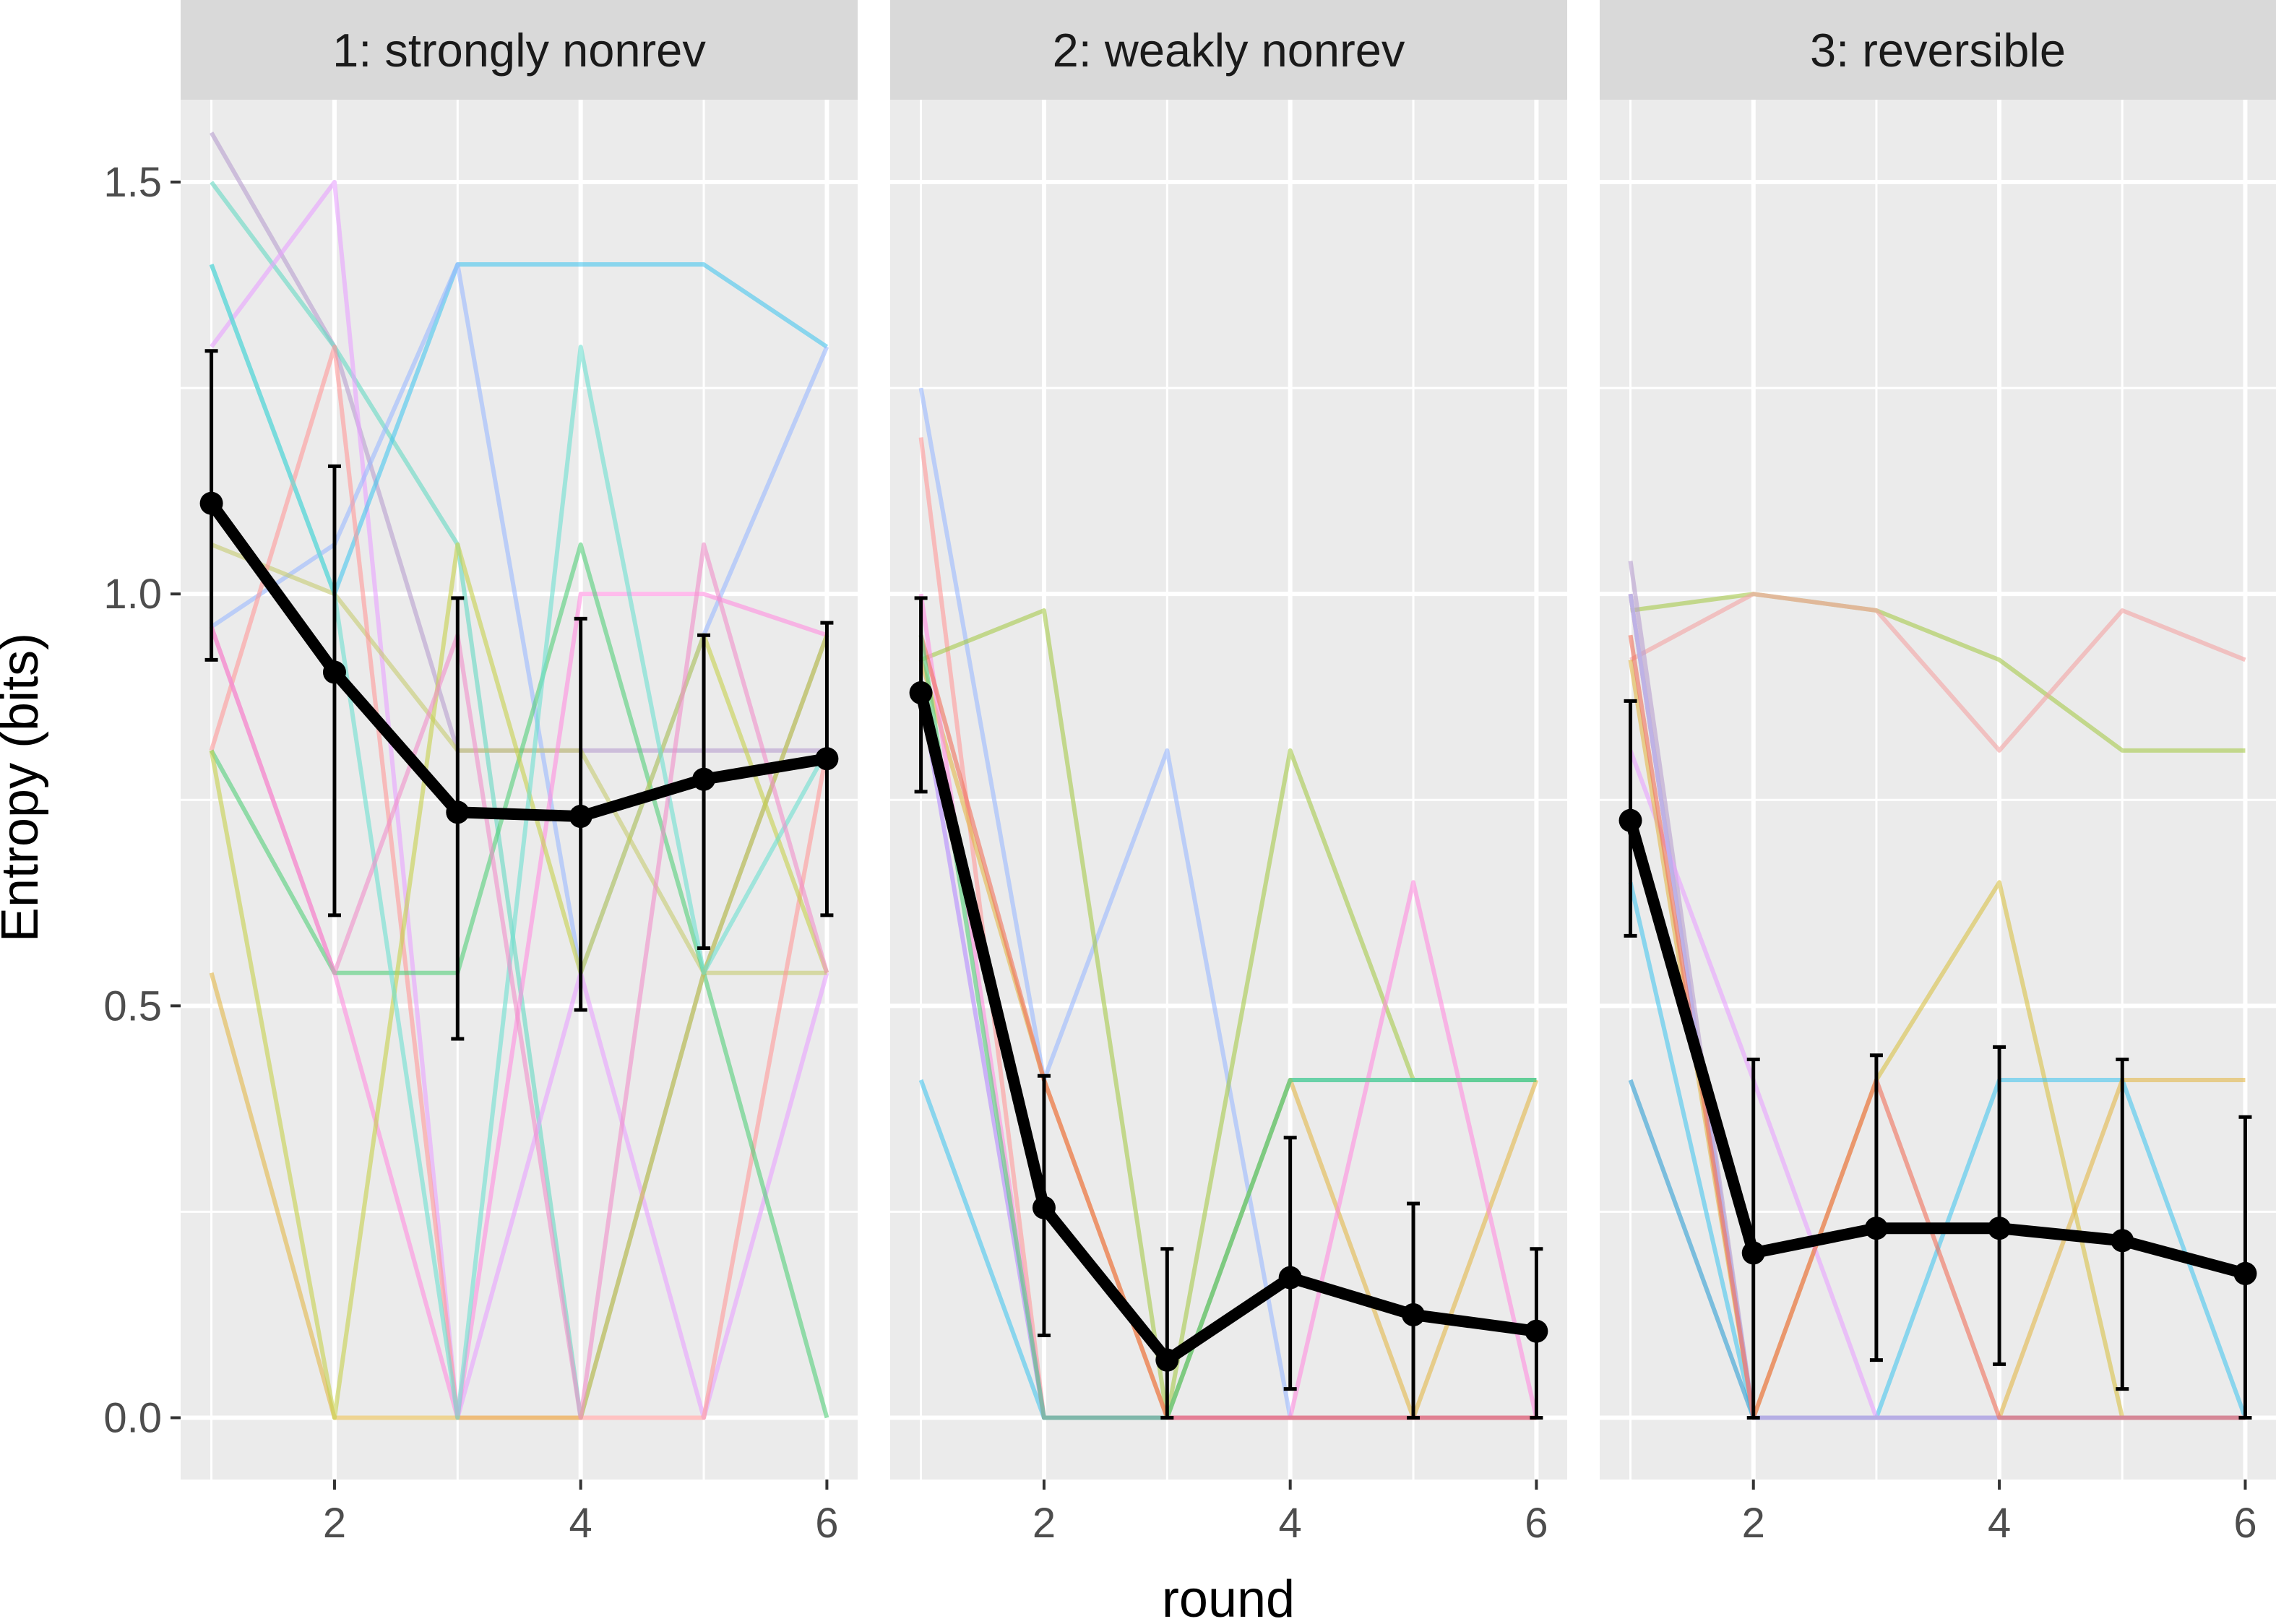  What do you see at coordinates (24, 787) in the screenshot?
I see `y-axis-title: Entropy (bits)` at bounding box center [24, 787].